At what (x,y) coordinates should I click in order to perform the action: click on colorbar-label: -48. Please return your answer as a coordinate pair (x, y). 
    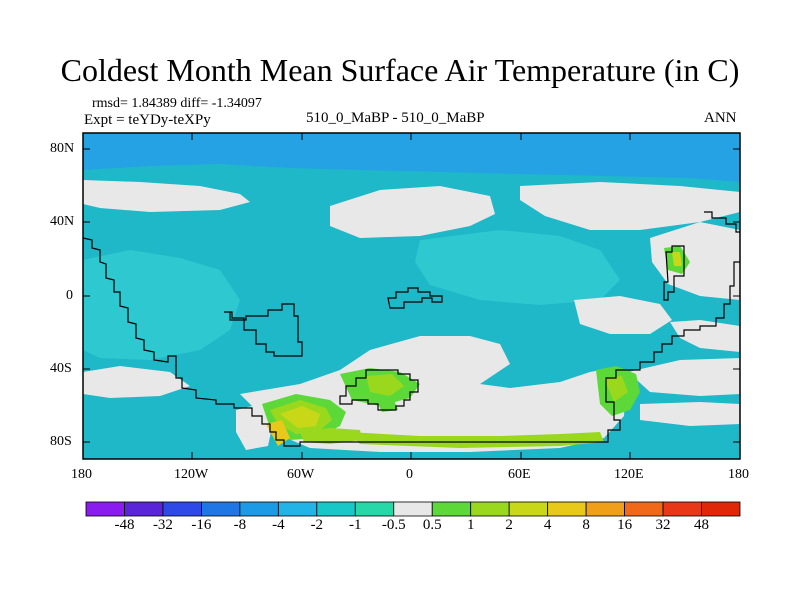
    Looking at the image, I should click on (124, 525).